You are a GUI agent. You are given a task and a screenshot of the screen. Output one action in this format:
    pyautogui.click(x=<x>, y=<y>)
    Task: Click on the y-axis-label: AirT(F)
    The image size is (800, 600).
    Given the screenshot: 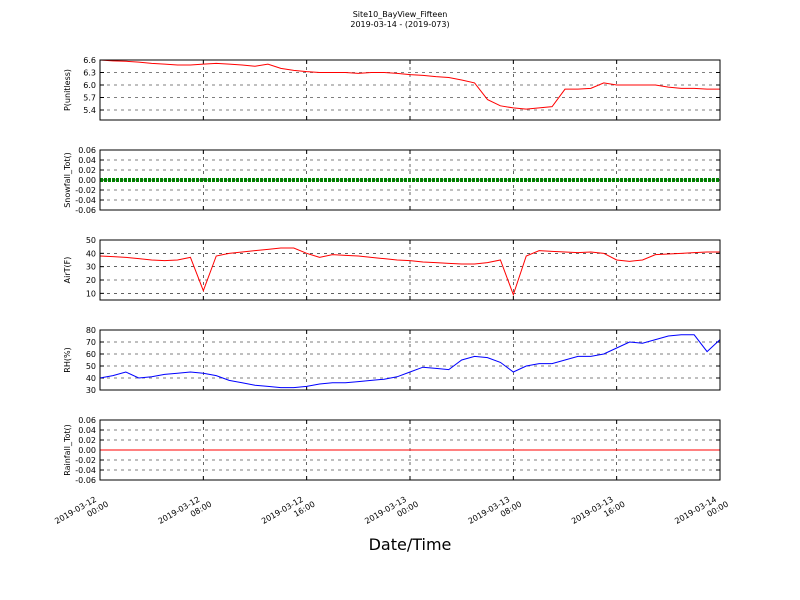 What is the action you would take?
    pyautogui.click(x=67, y=270)
    